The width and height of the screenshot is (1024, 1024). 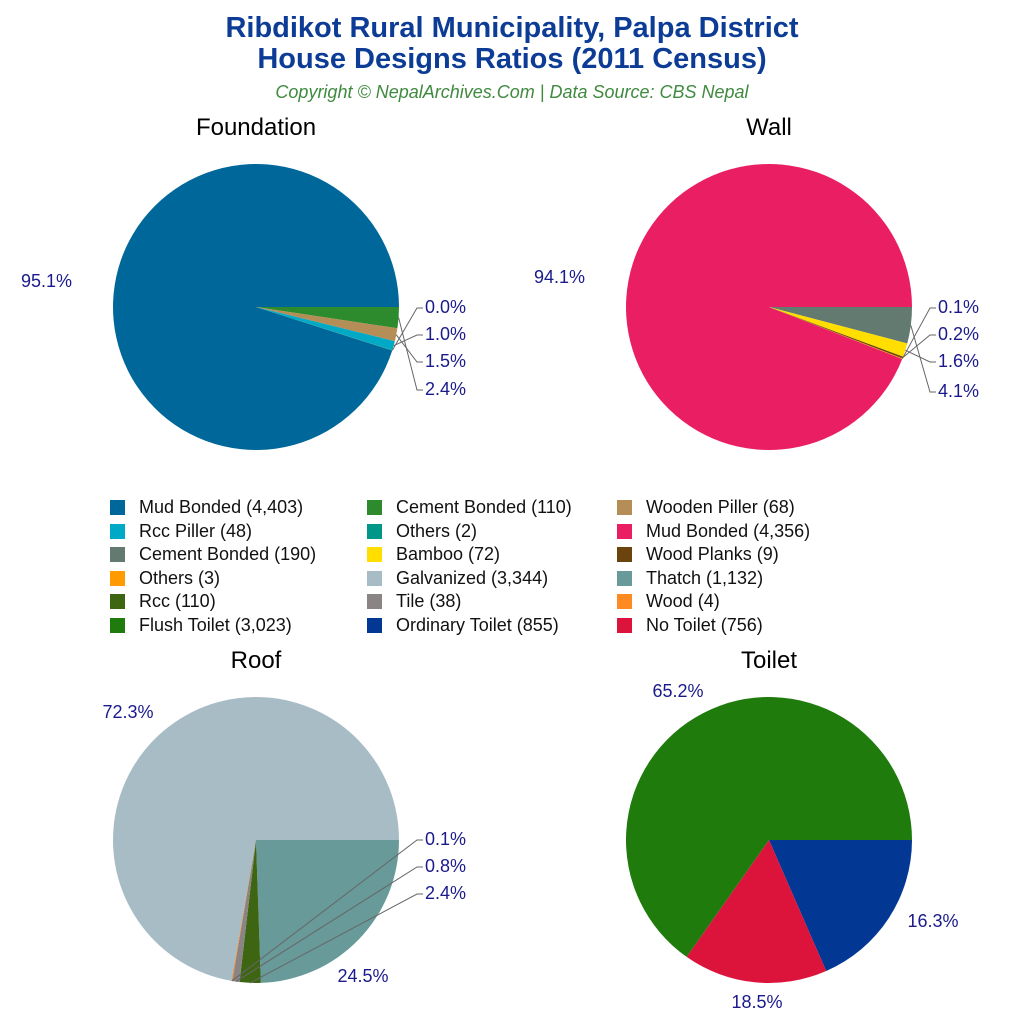 I want to click on pie-title-wall: Wall, so click(x=769, y=127).